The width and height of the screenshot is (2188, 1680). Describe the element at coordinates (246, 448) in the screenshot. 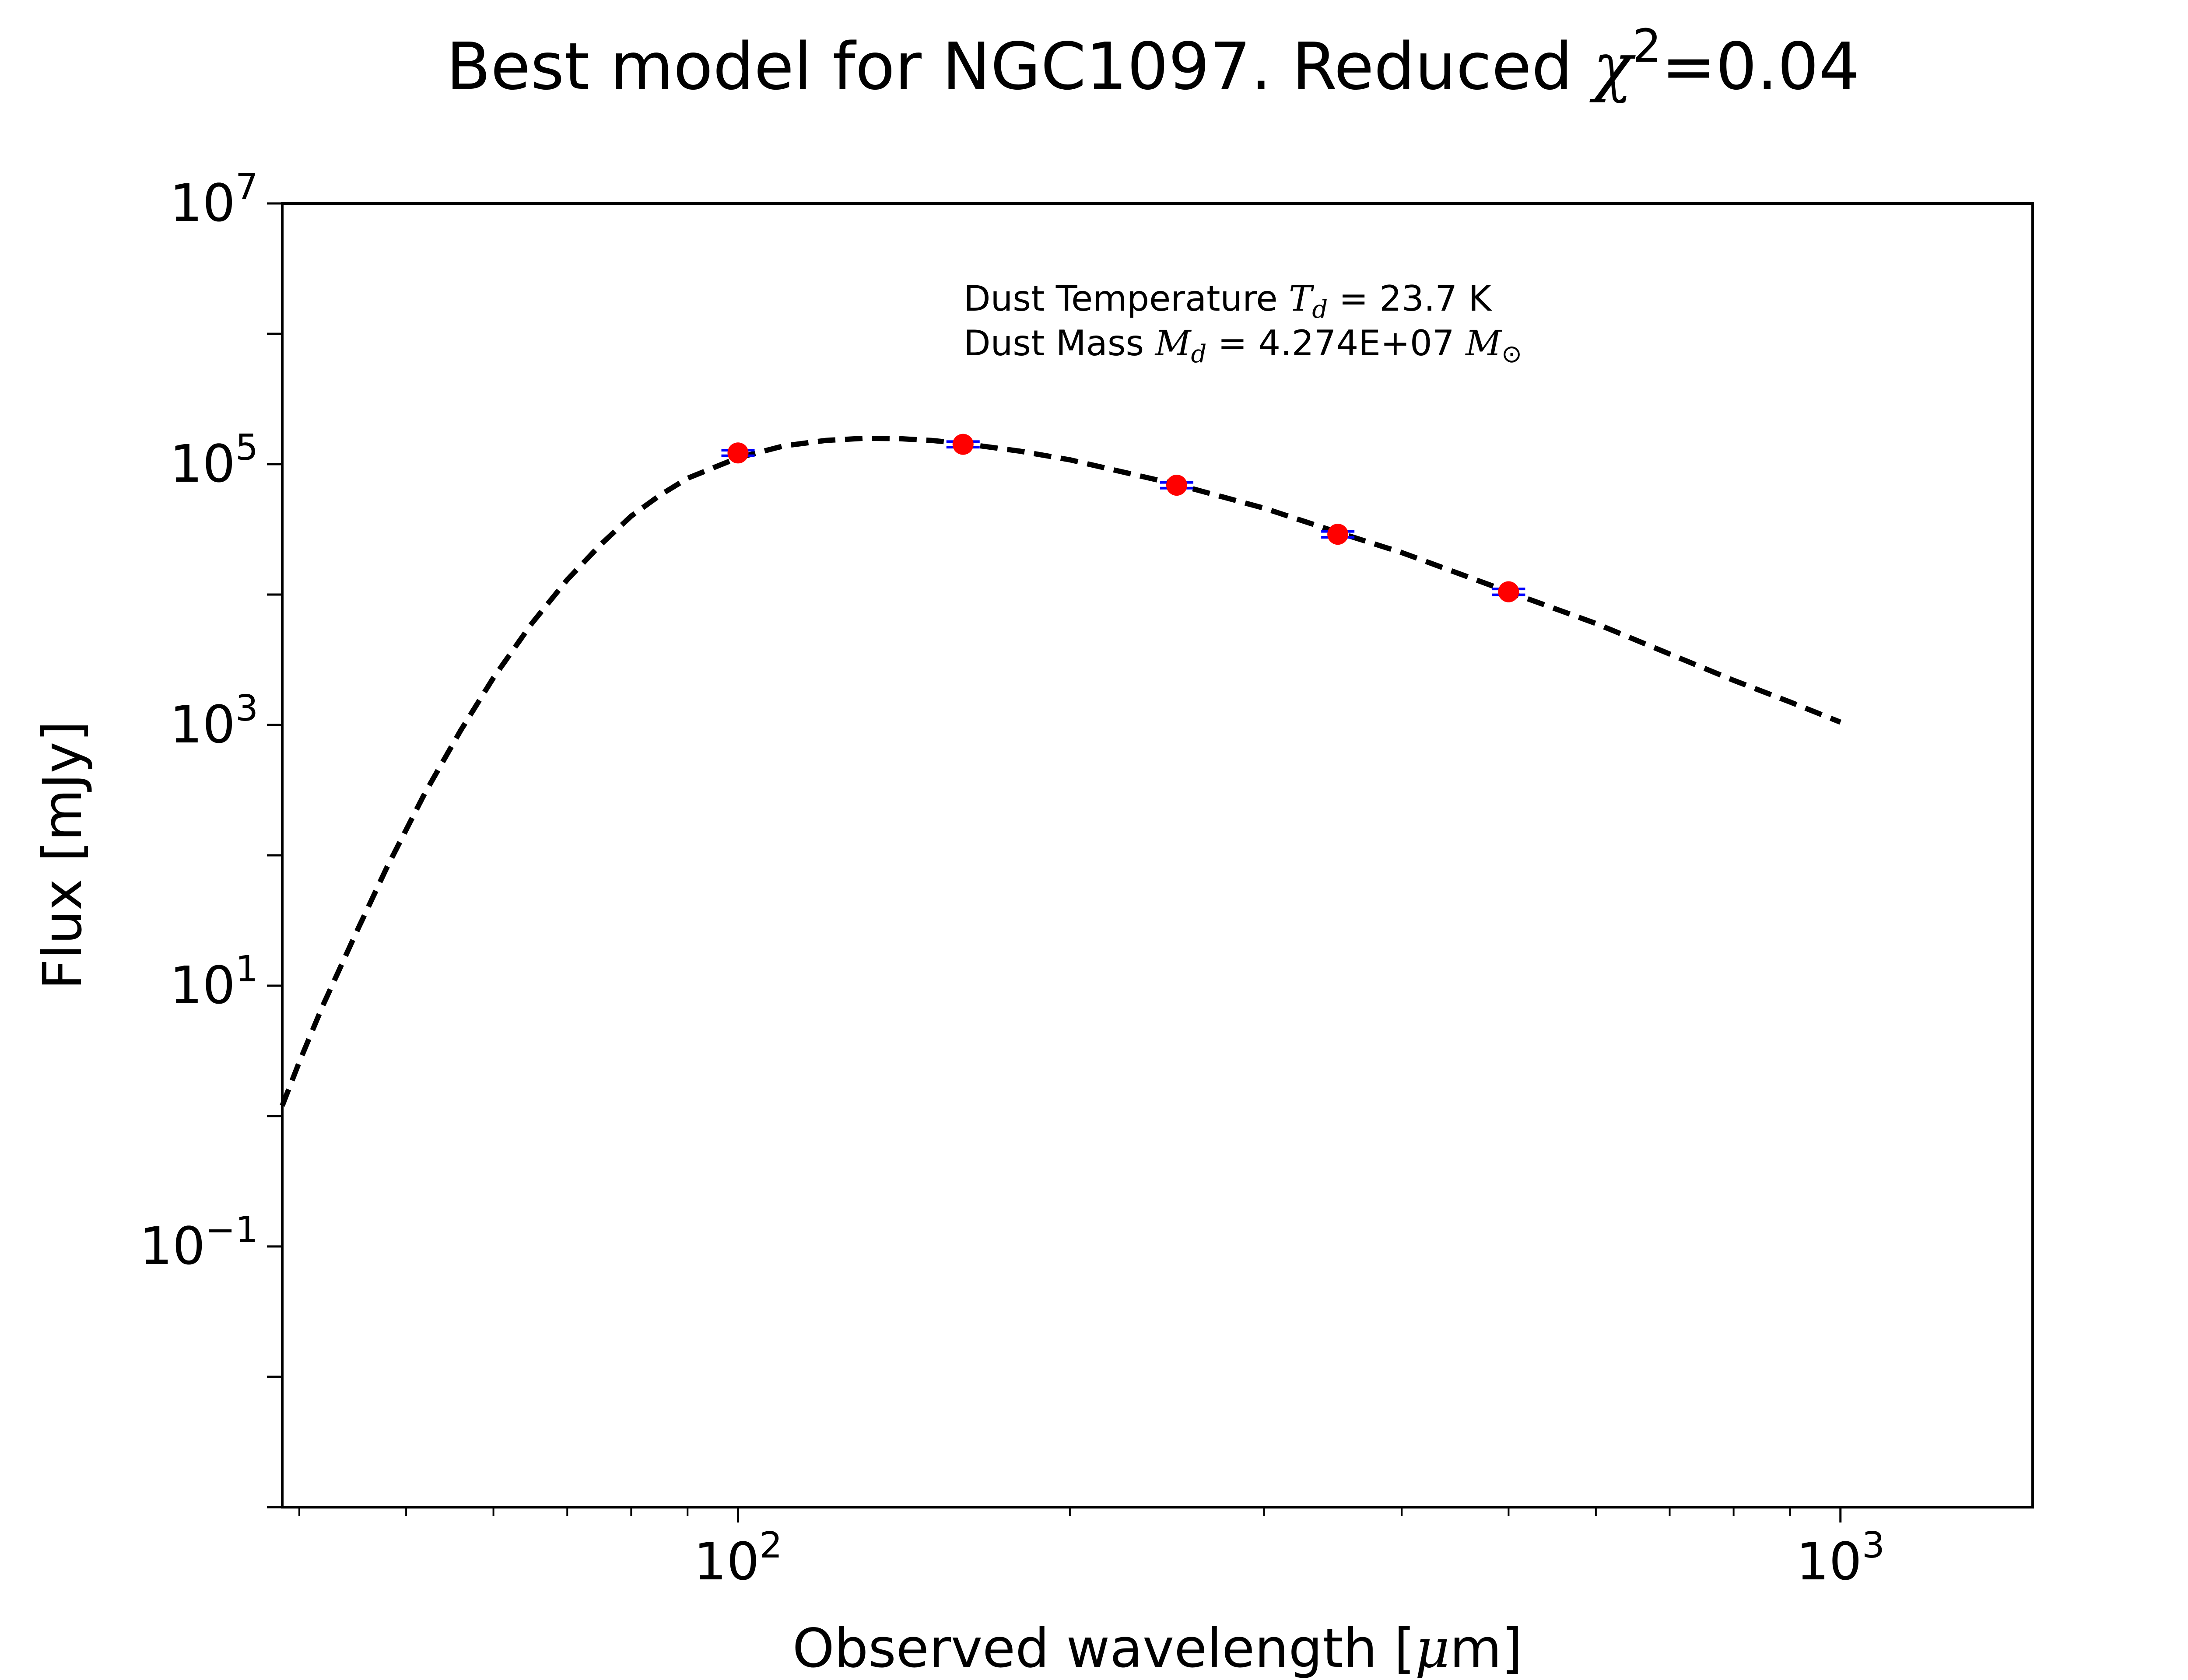

I see `y-tick-label-exponent: 5` at that location.